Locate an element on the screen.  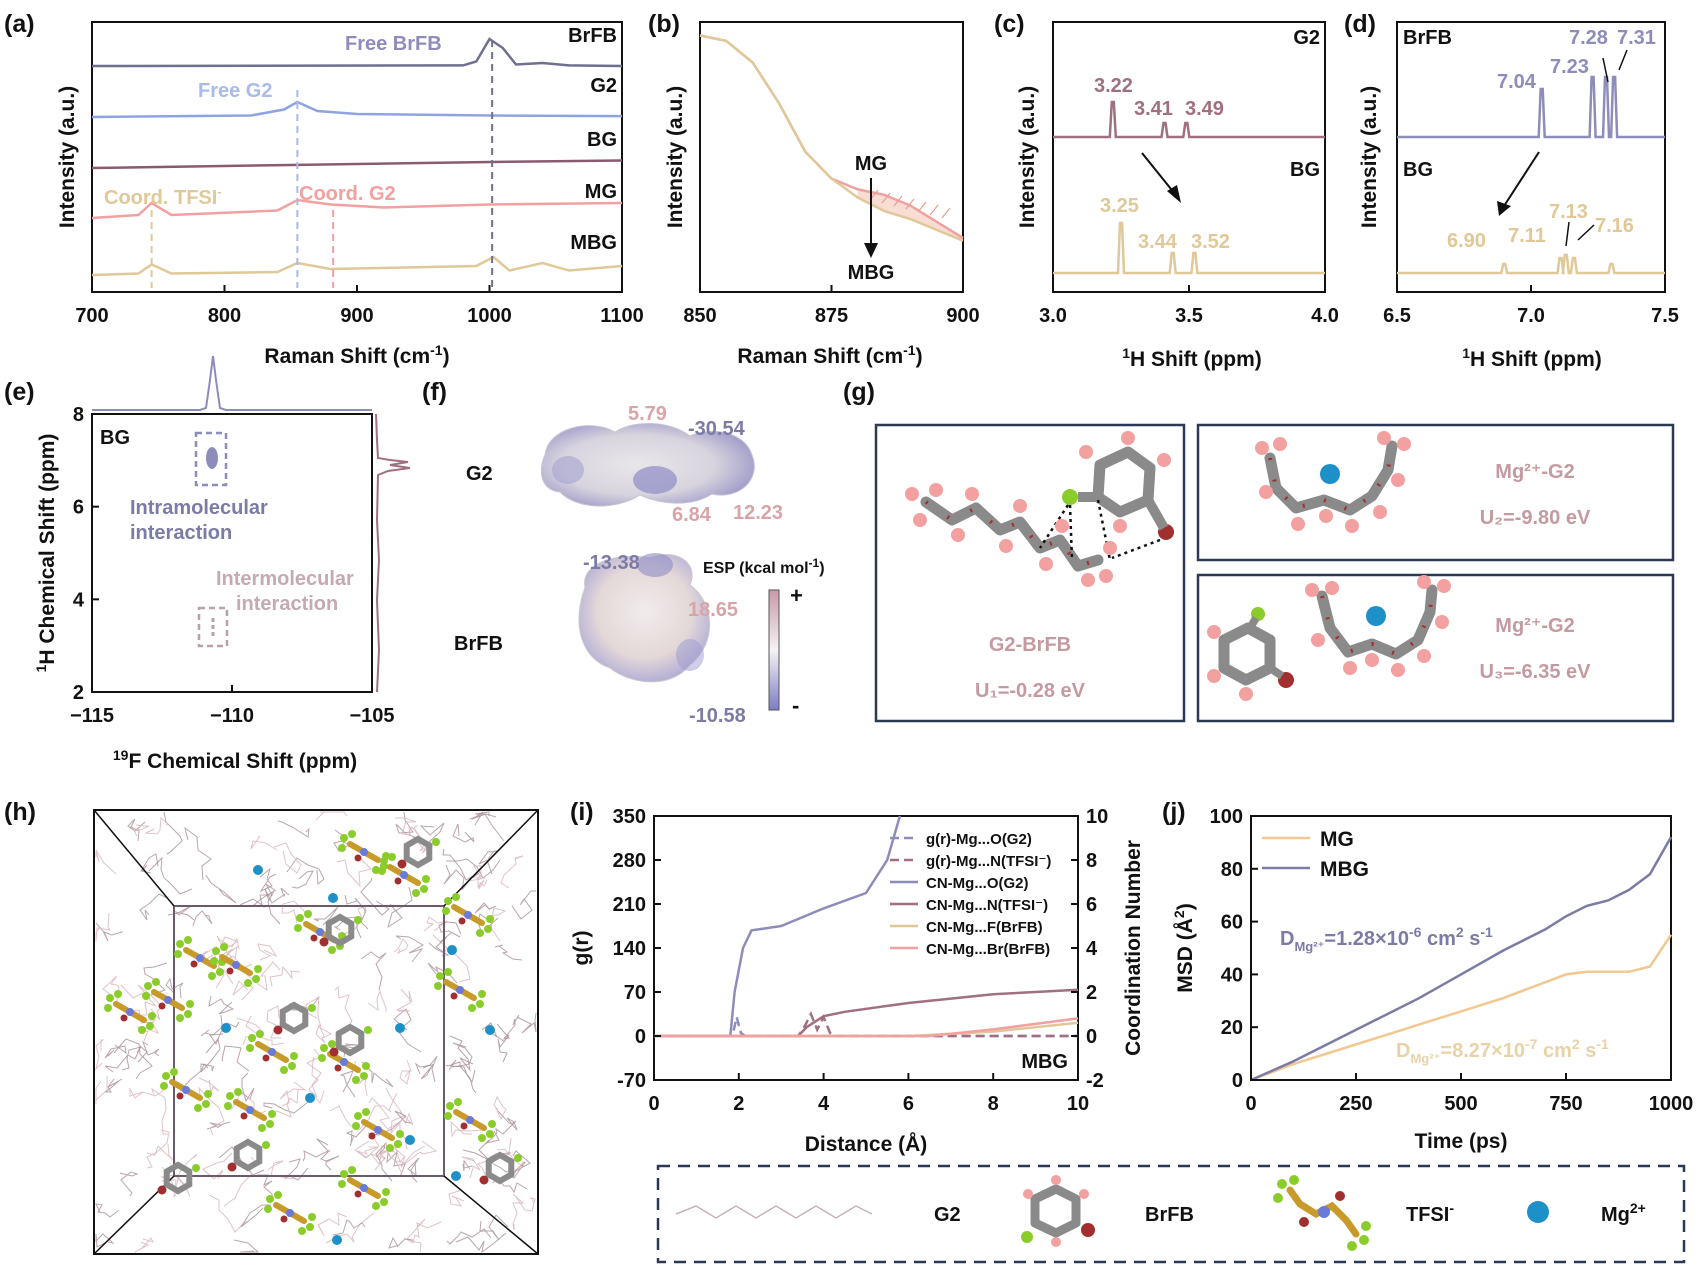
panel-j-y-ticks: 0 20 40 60 80 100 is located at coordinates (1234, 949).